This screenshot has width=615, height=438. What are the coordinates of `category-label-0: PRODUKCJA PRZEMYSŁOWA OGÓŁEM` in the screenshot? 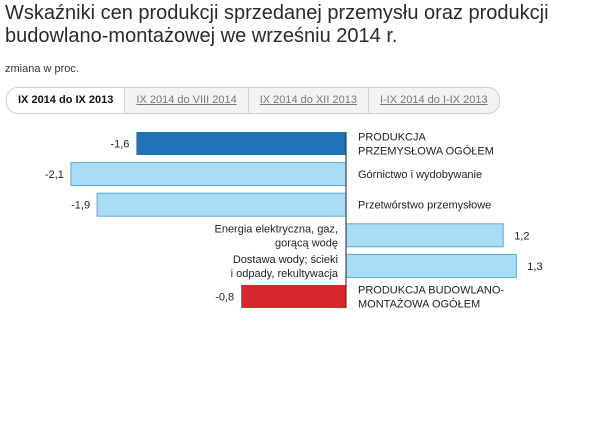 It's located at (426, 145).